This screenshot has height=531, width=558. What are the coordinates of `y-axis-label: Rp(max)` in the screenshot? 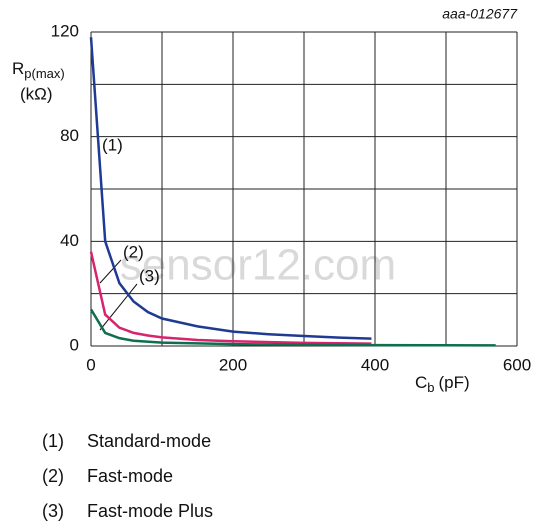 It's located at (38, 70).